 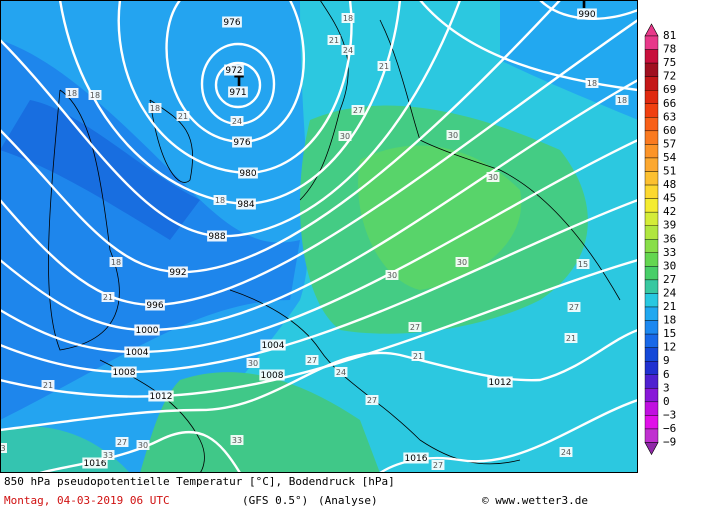 I want to click on isobar-label: 971, so click(x=237, y=93).